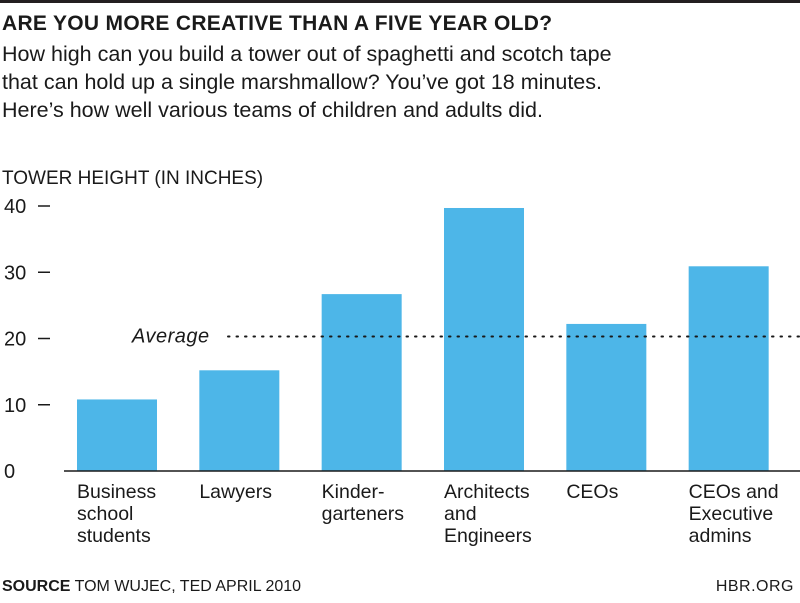 Image resolution: width=800 pixels, height=603 pixels. I want to click on x-tick-label: Lawyers, so click(235, 492).